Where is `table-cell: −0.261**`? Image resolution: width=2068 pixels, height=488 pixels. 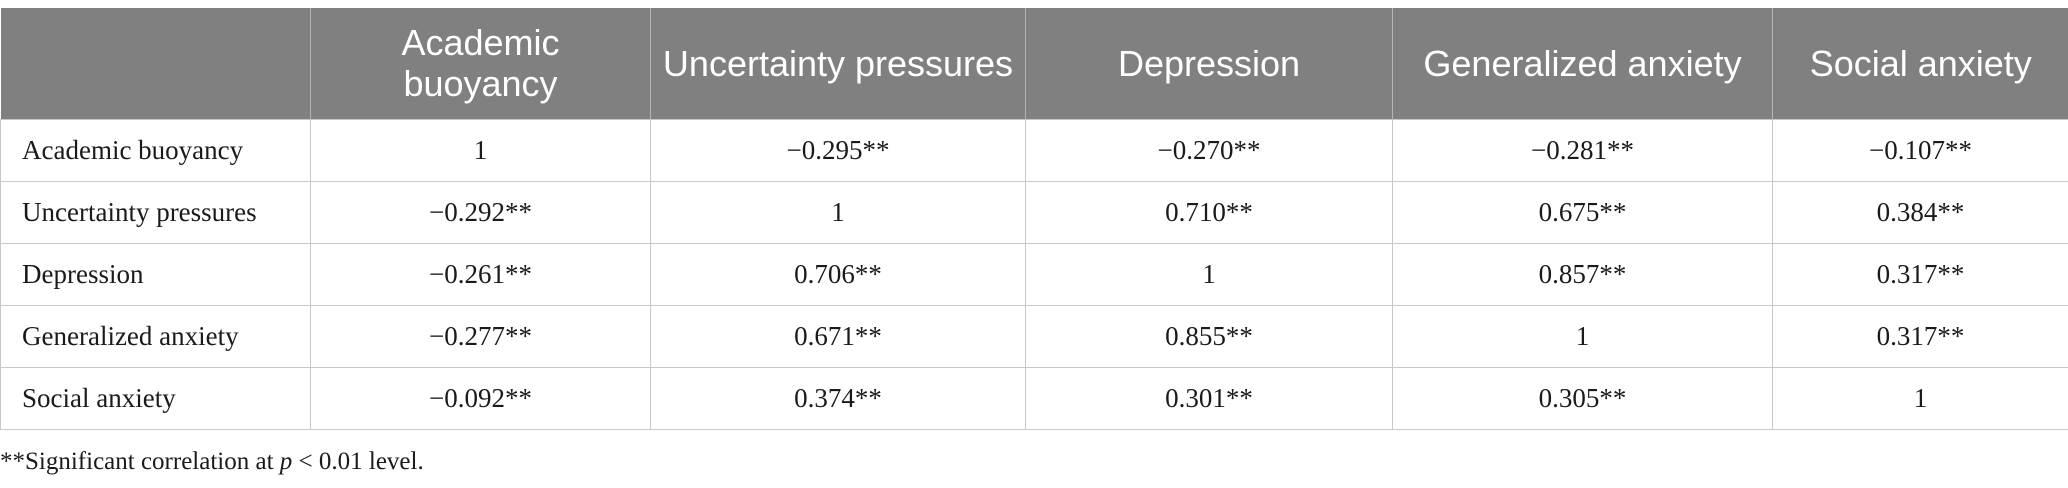
table-cell: −0.261** is located at coordinates (480, 274).